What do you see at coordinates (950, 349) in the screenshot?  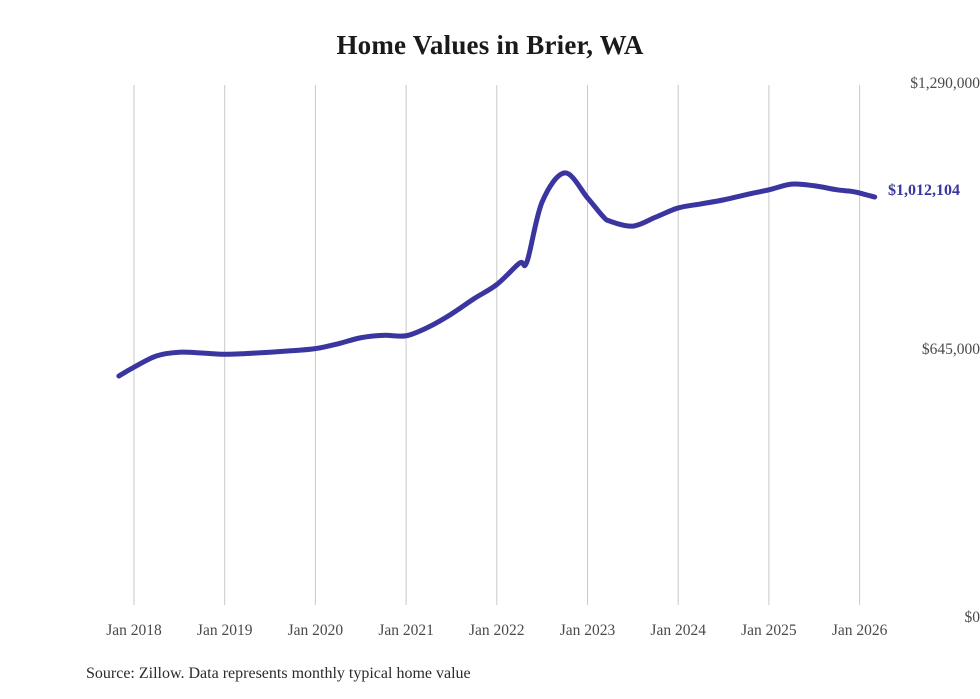 I see `y-axis-tick-mid: $645,000` at bounding box center [950, 349].